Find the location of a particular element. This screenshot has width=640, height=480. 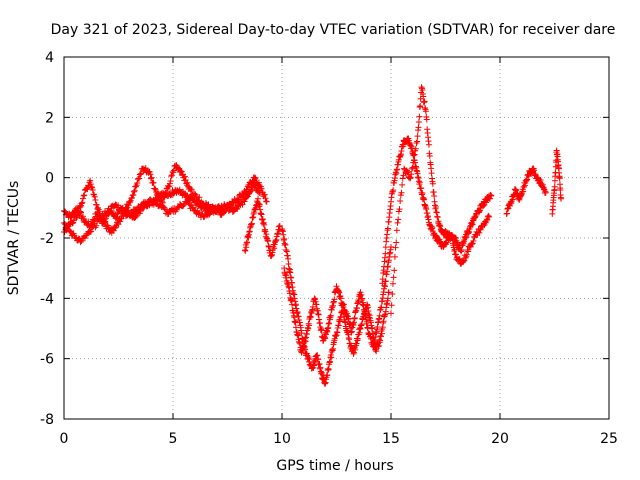

series-sat-D is located at coordinates (262, 227).